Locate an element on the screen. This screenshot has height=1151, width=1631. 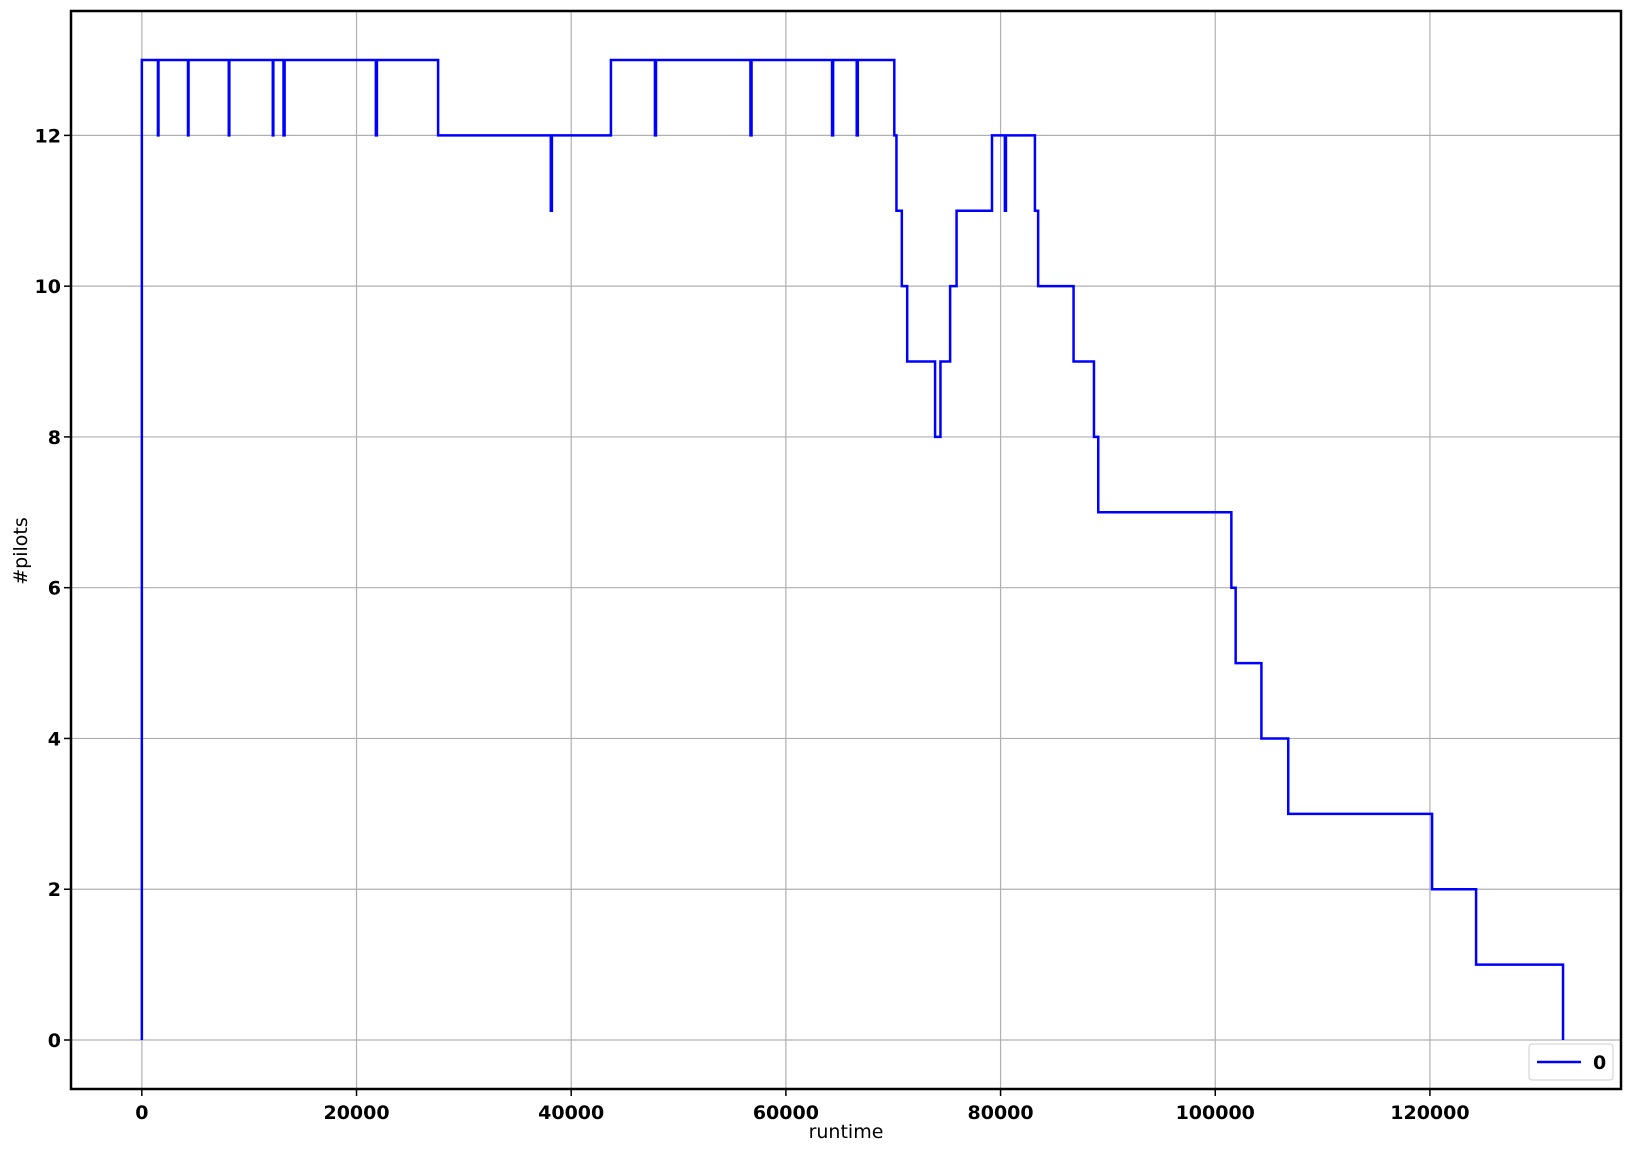
y-axis-label: #pilots is located at coordinates (21, 551).